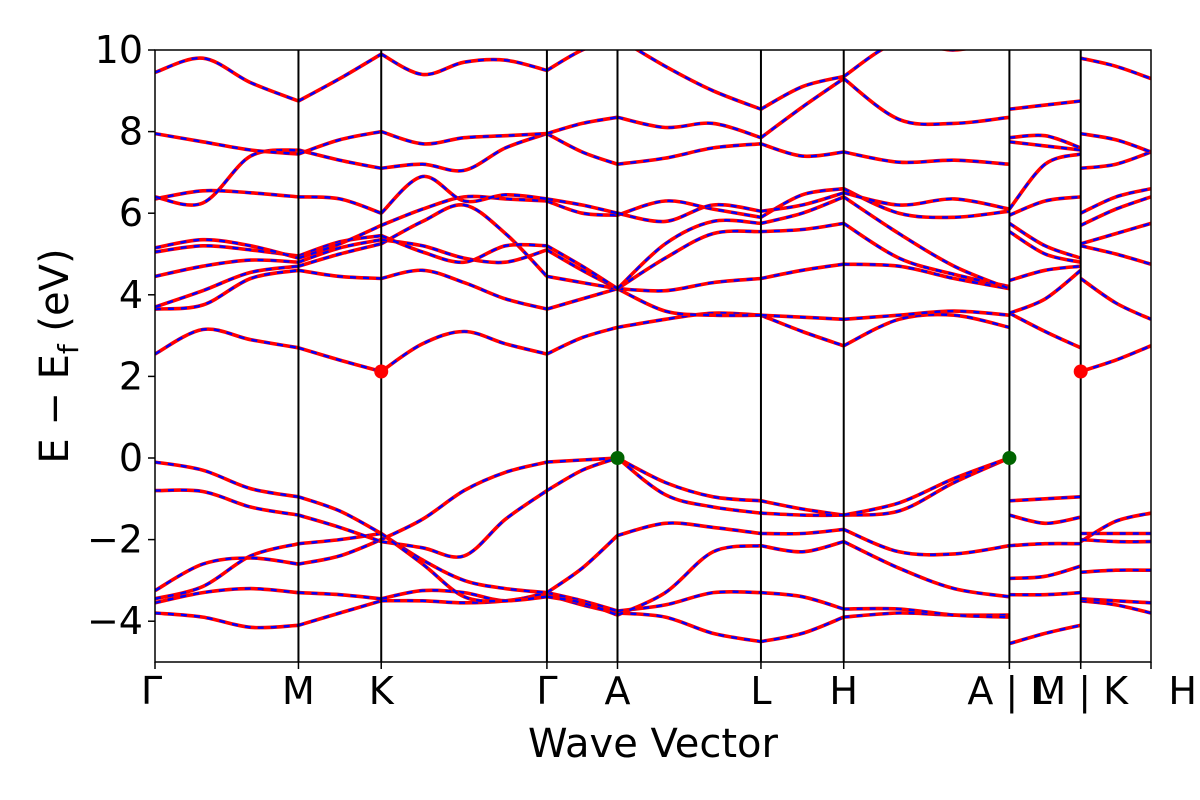  Describe the element at coordinates (131, 376) in the screenshot. I see `y-tick-label: 2` at that location.